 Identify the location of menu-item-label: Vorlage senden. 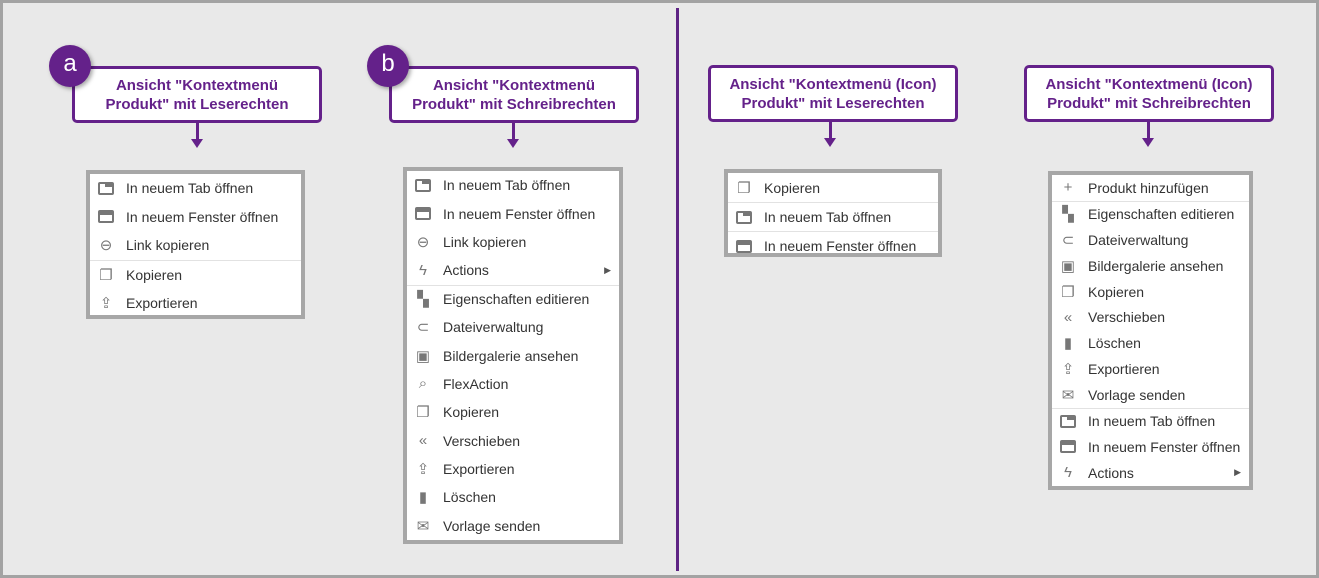
(1137, 395).